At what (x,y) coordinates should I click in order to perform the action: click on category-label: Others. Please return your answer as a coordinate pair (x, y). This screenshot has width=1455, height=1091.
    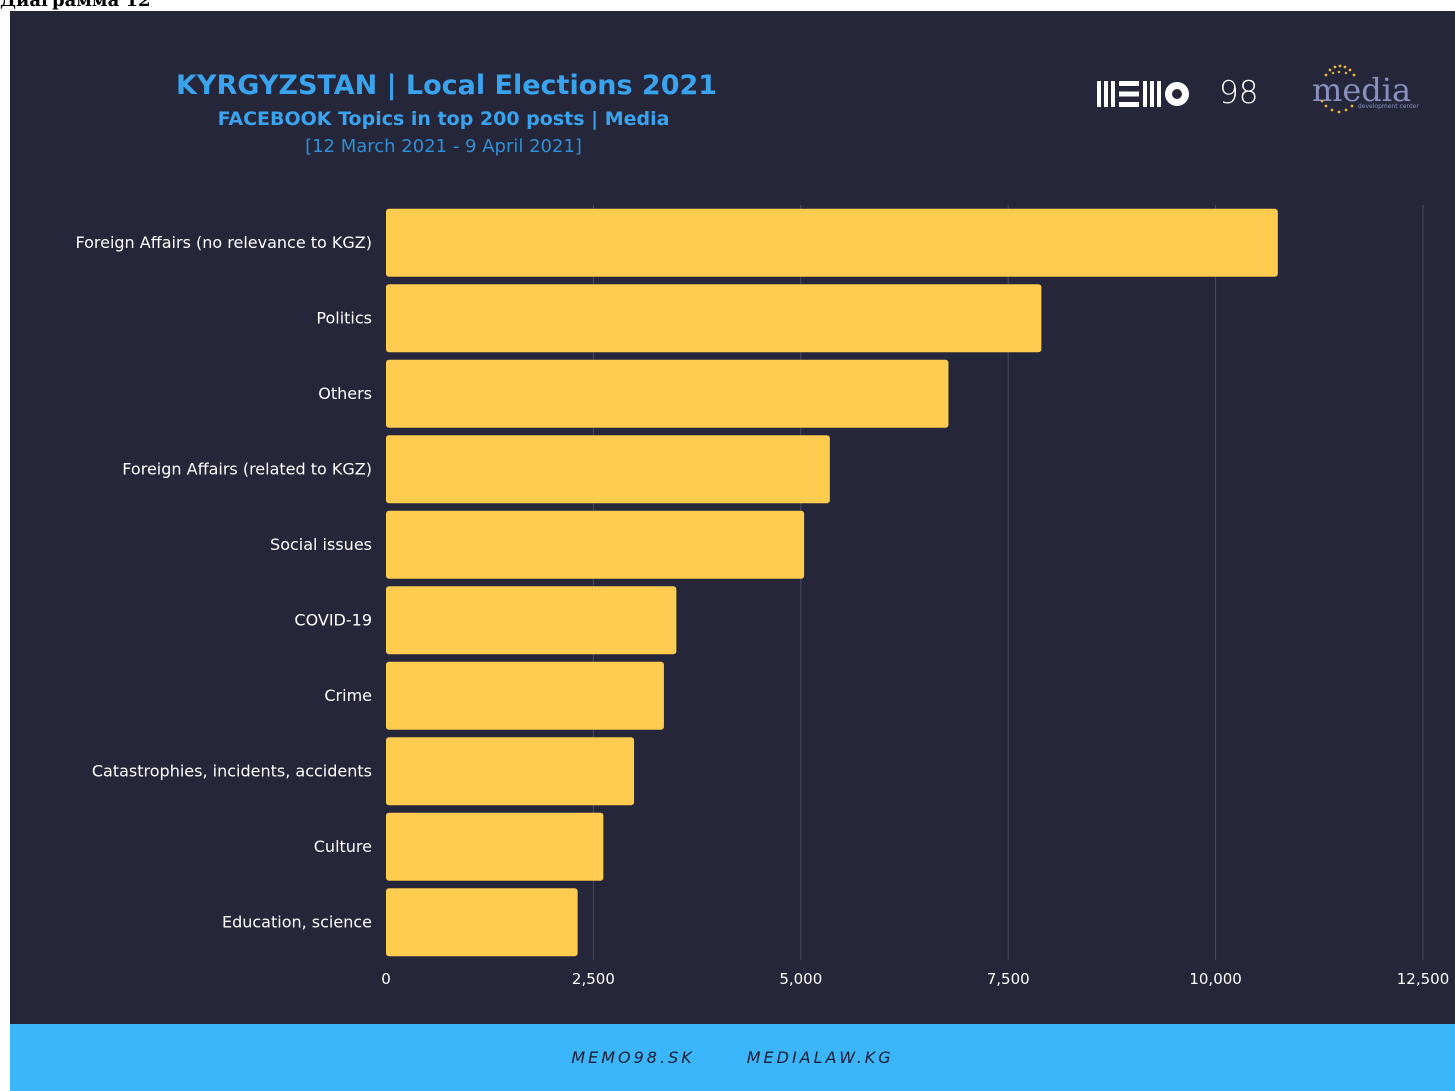
    Looking at the image, I should click on (345, 393).